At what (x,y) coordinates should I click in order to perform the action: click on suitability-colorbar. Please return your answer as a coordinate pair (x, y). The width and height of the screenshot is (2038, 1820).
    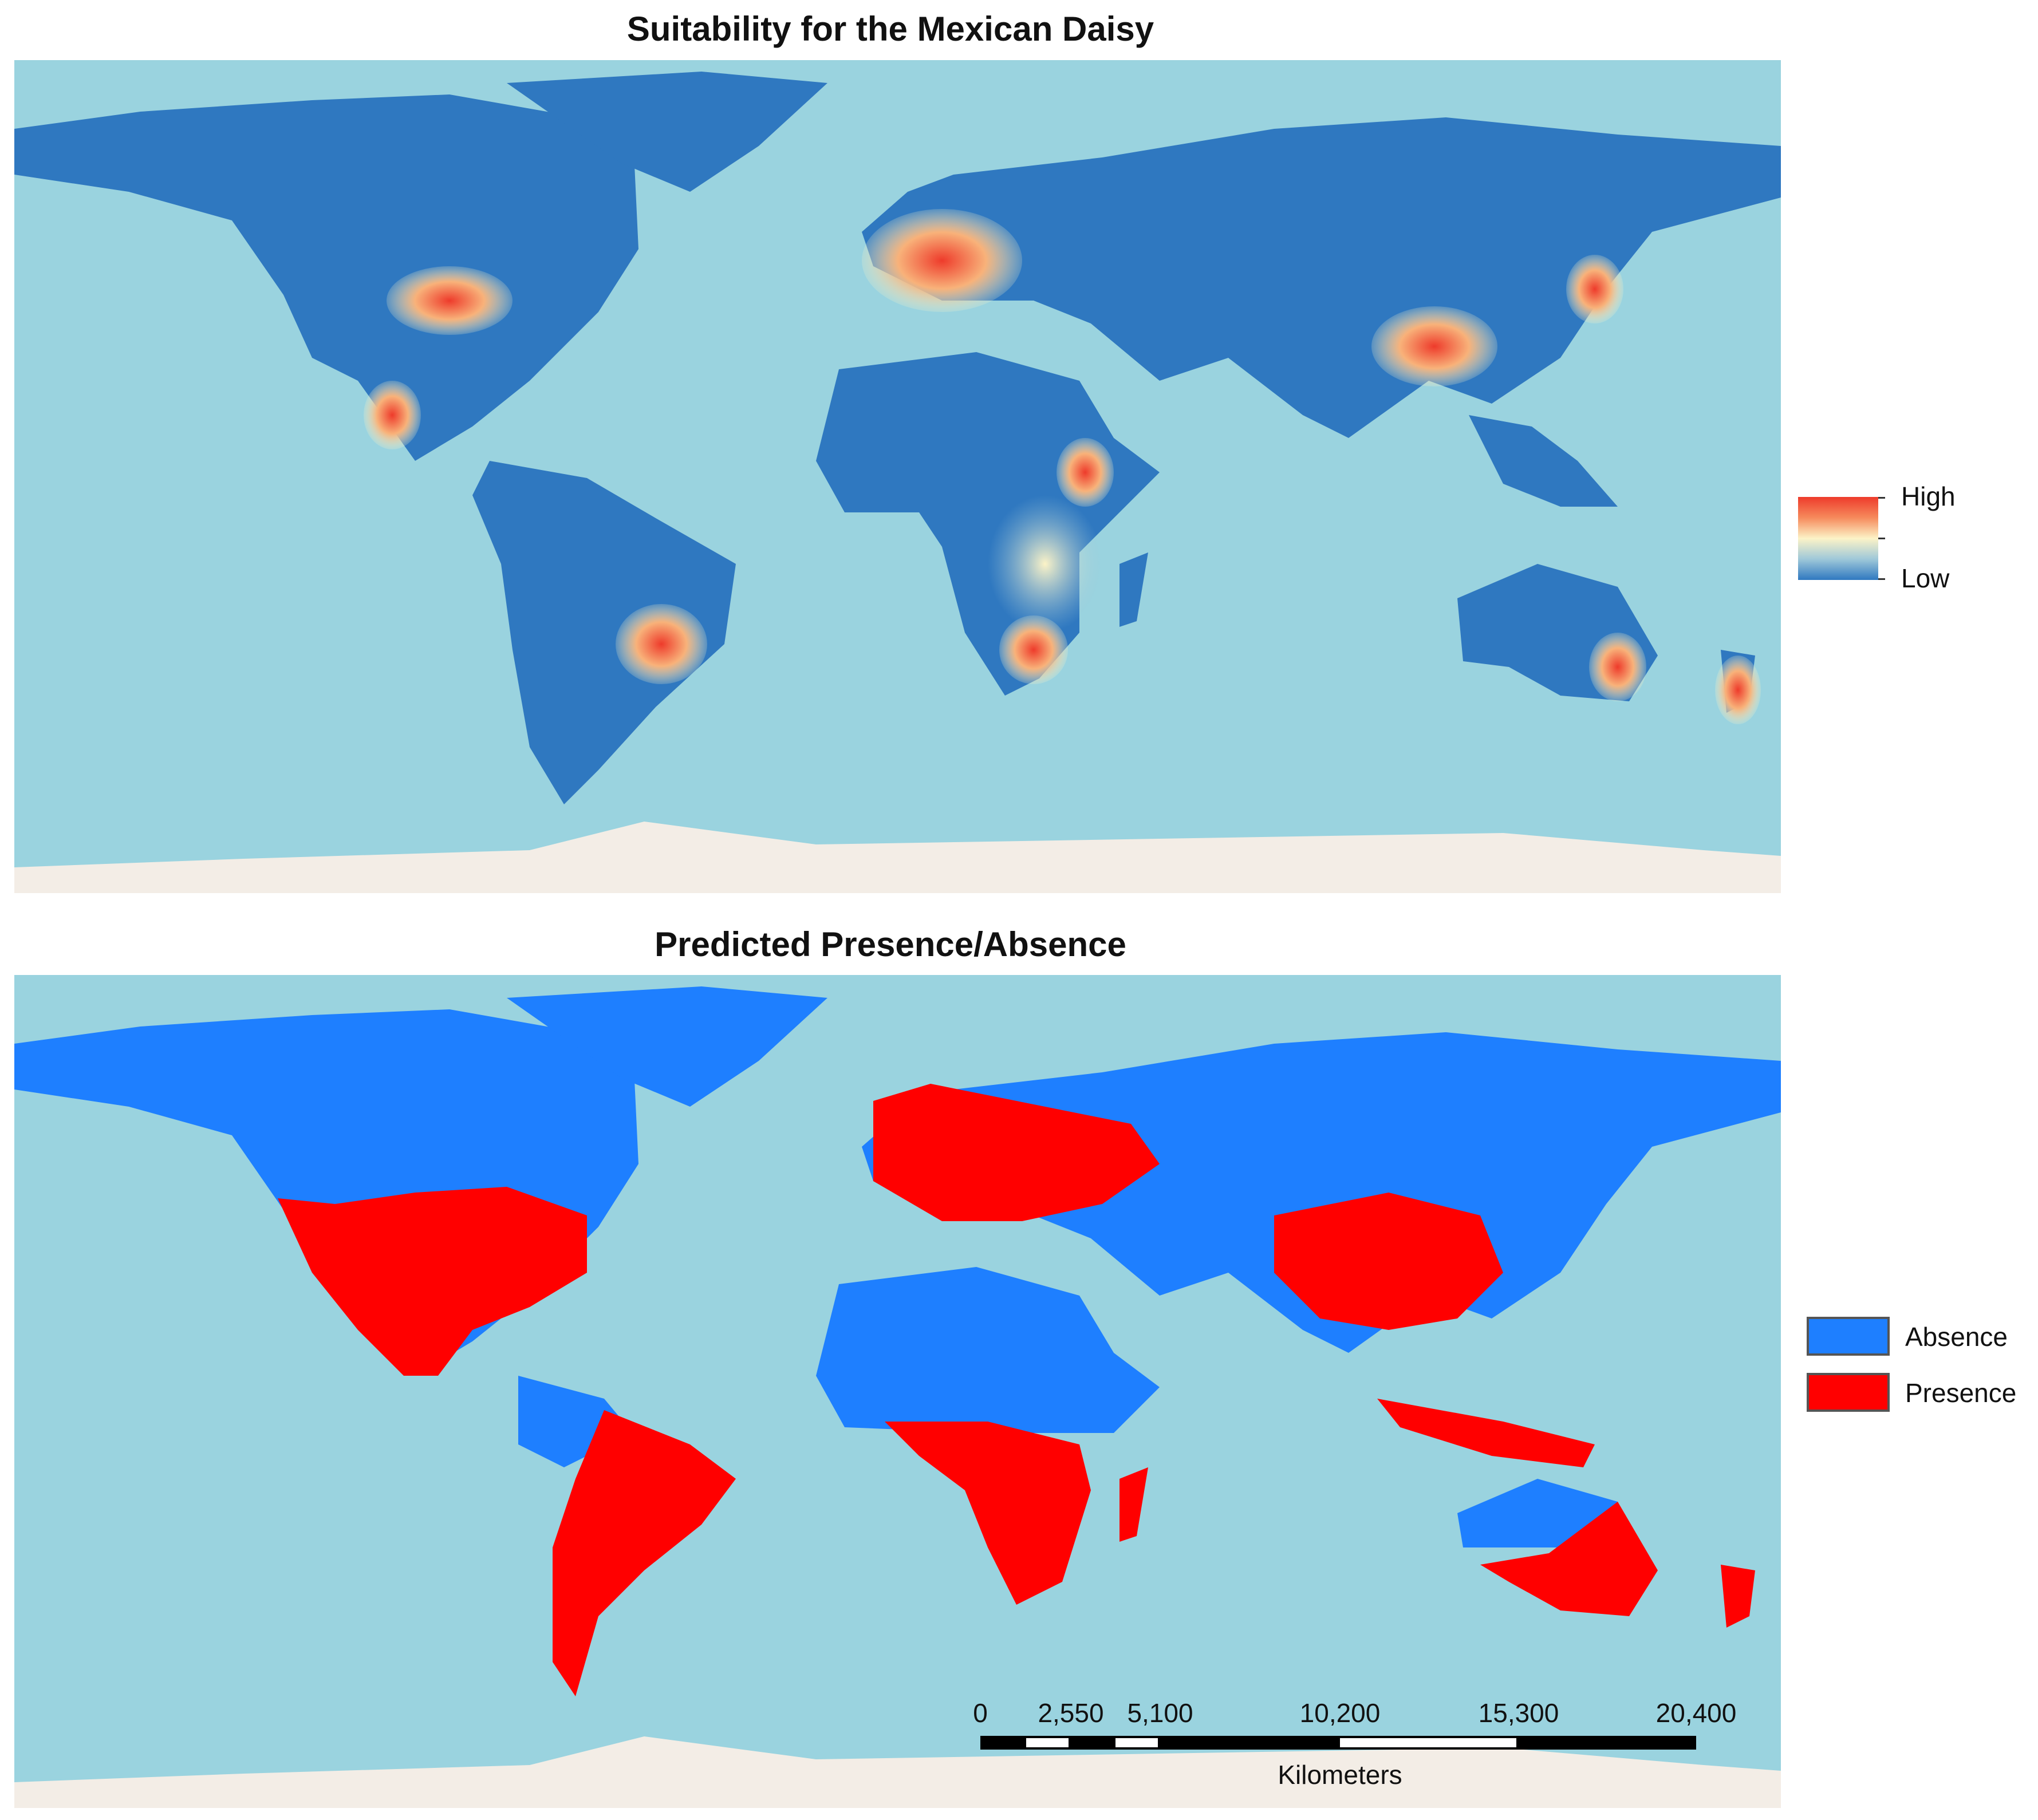
    Looking at the image, I should click on (1838, 538).